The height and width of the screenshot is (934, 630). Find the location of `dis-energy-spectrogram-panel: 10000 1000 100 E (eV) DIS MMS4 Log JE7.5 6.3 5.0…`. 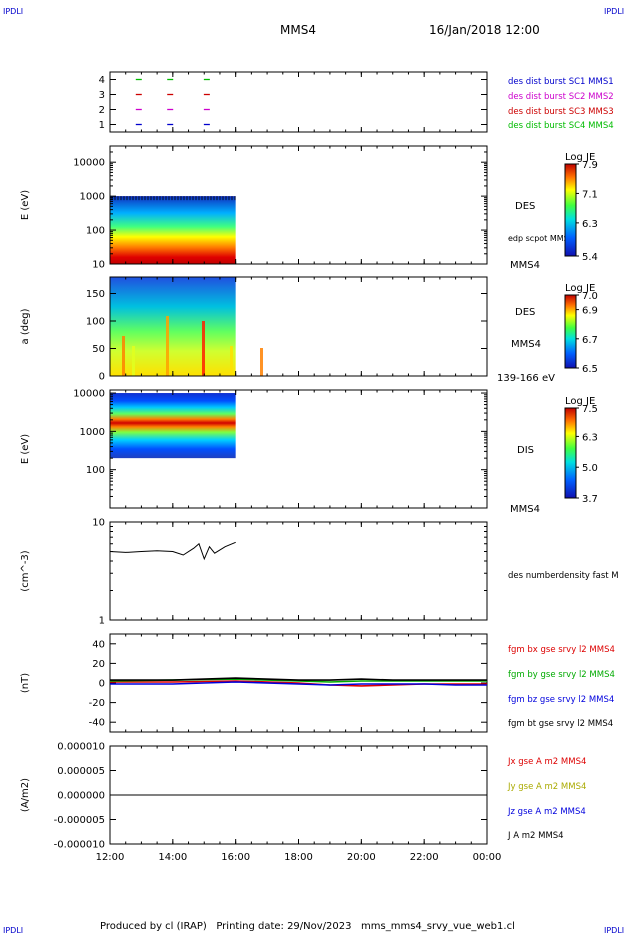

dis-energy-spectrogram-panel: 10000 1000 100 E (eV) DIS MMS4 Log JE7.5 6.3 5.0… is located at coordinates (309, 452).